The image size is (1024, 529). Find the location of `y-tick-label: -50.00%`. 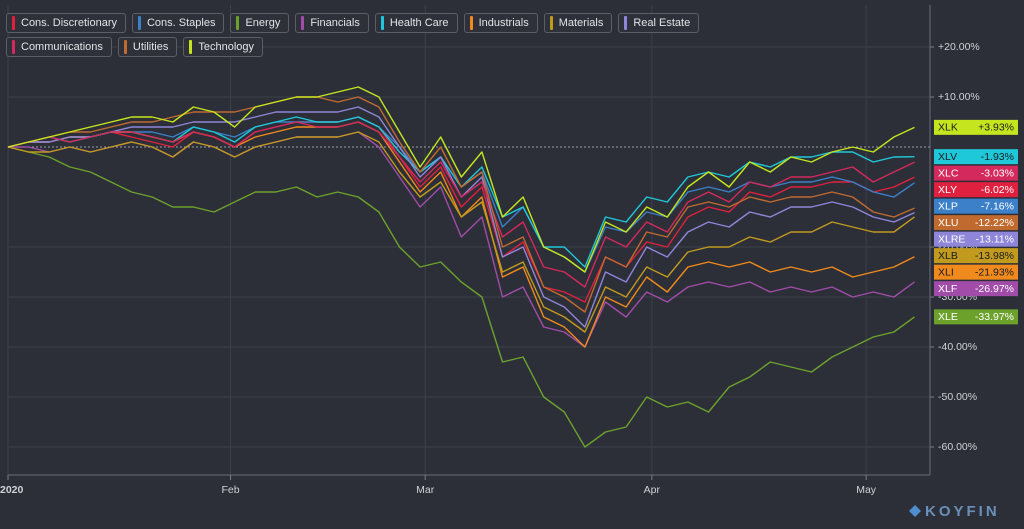

y-tick-label: -50.00% is located at coordinates (957, 397).